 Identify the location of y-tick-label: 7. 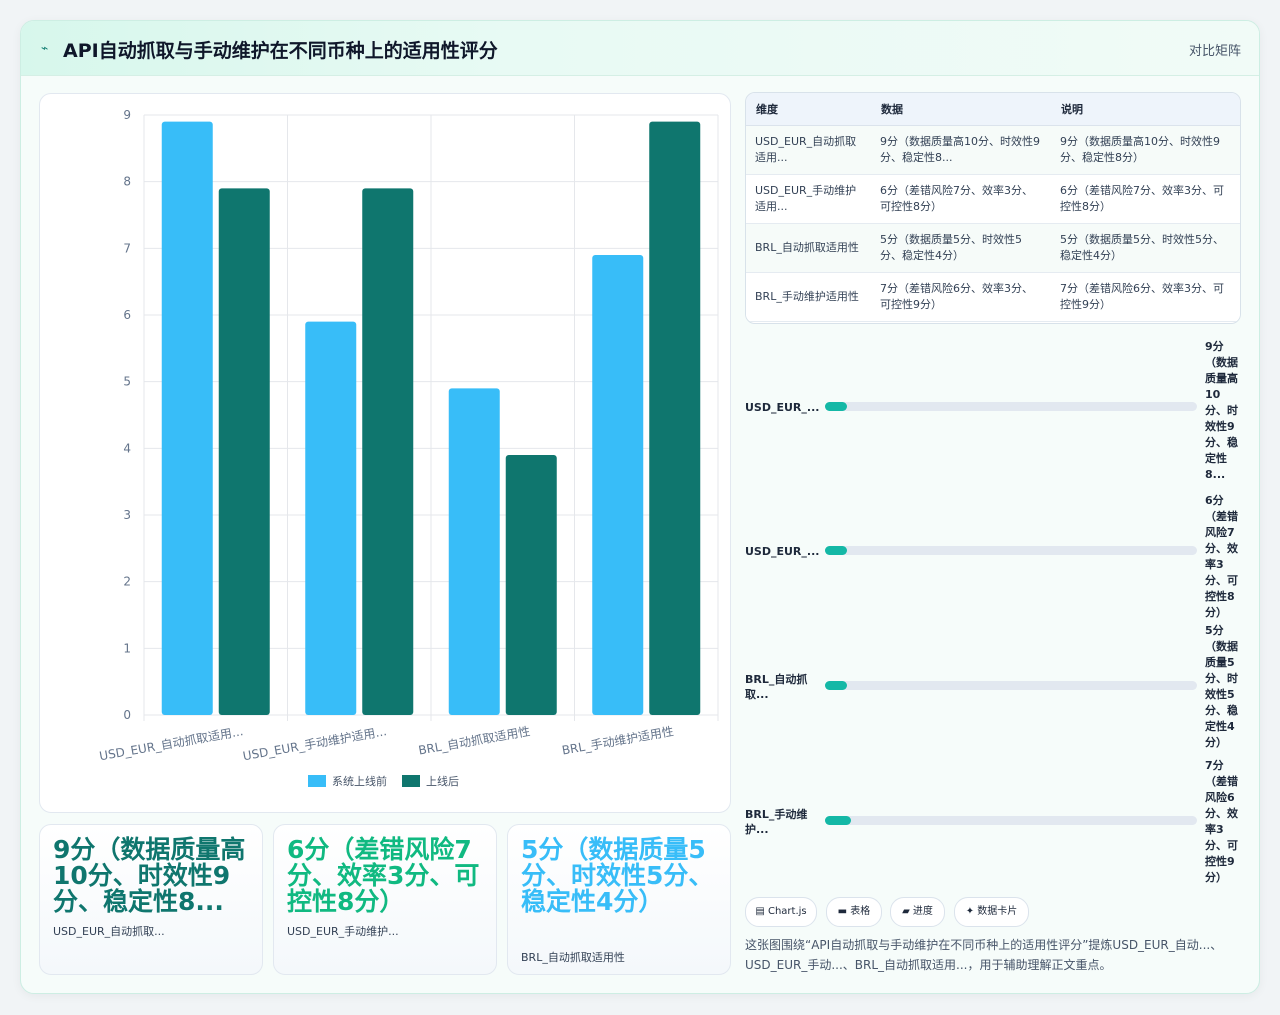
(127, 248).